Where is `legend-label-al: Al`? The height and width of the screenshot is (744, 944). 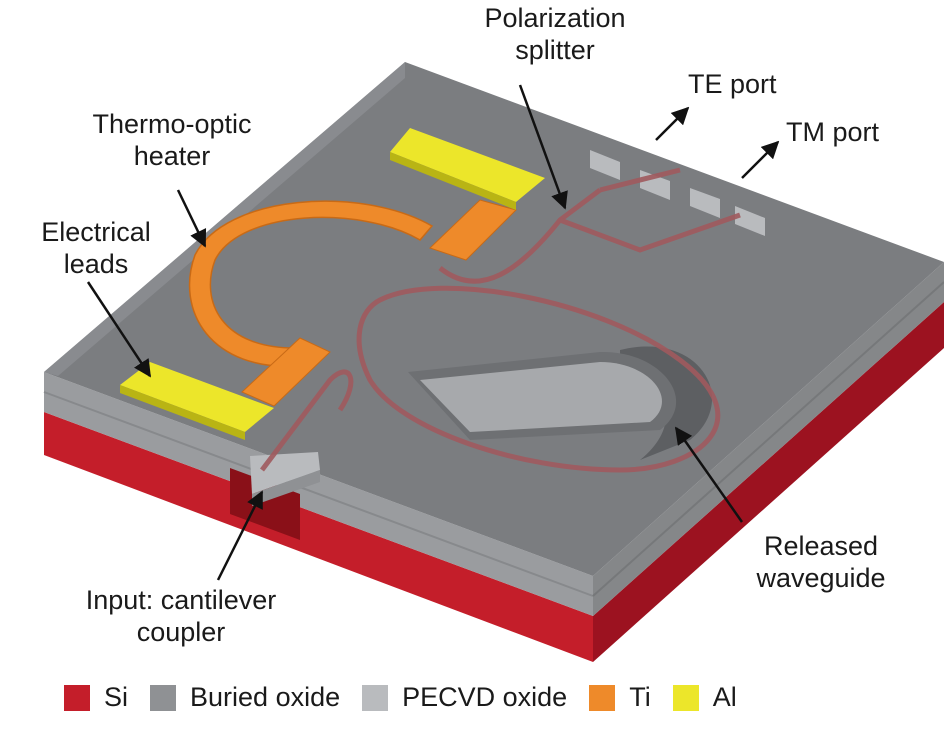
legend-label-al: Al is located at coordinates (724, 697).